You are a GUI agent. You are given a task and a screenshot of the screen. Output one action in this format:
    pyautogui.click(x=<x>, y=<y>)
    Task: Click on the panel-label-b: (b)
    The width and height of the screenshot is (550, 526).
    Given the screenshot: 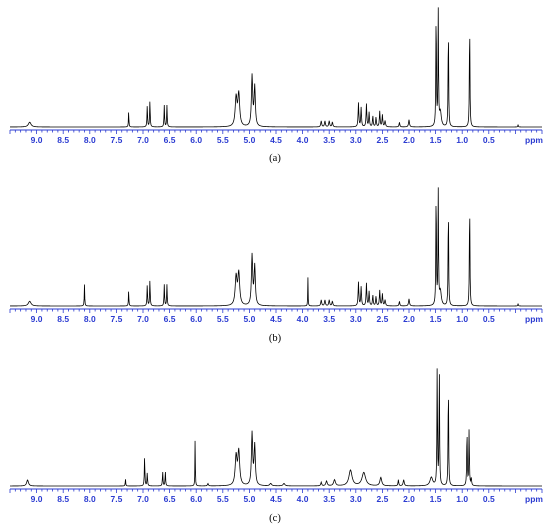 What is the action you would take?
    pyautogui.click(x=275, y=338)
    